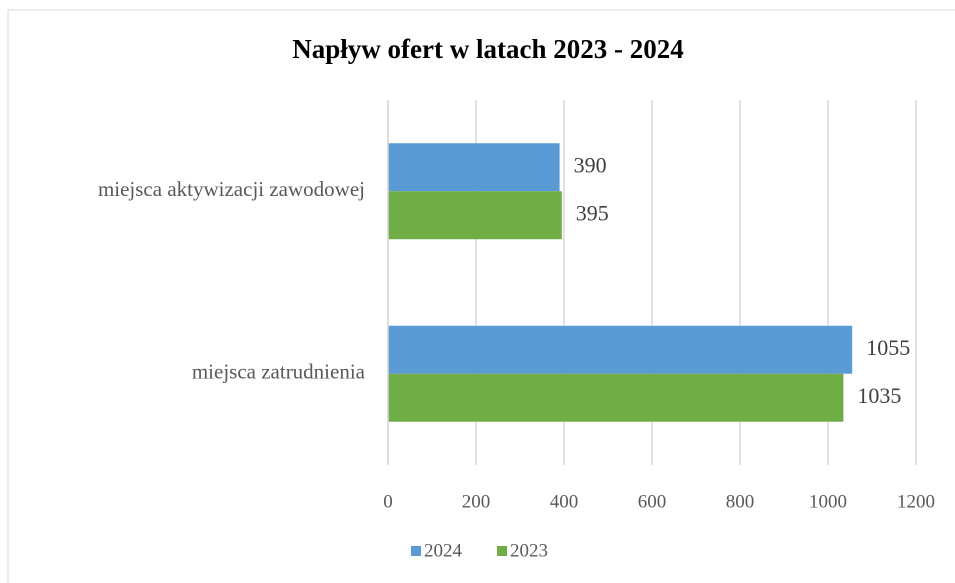 The height and width of the screenshot is (583, 955). Describe the element at coordinates (590, 164) in the screenshot. I see `data-label: 390` at that location.